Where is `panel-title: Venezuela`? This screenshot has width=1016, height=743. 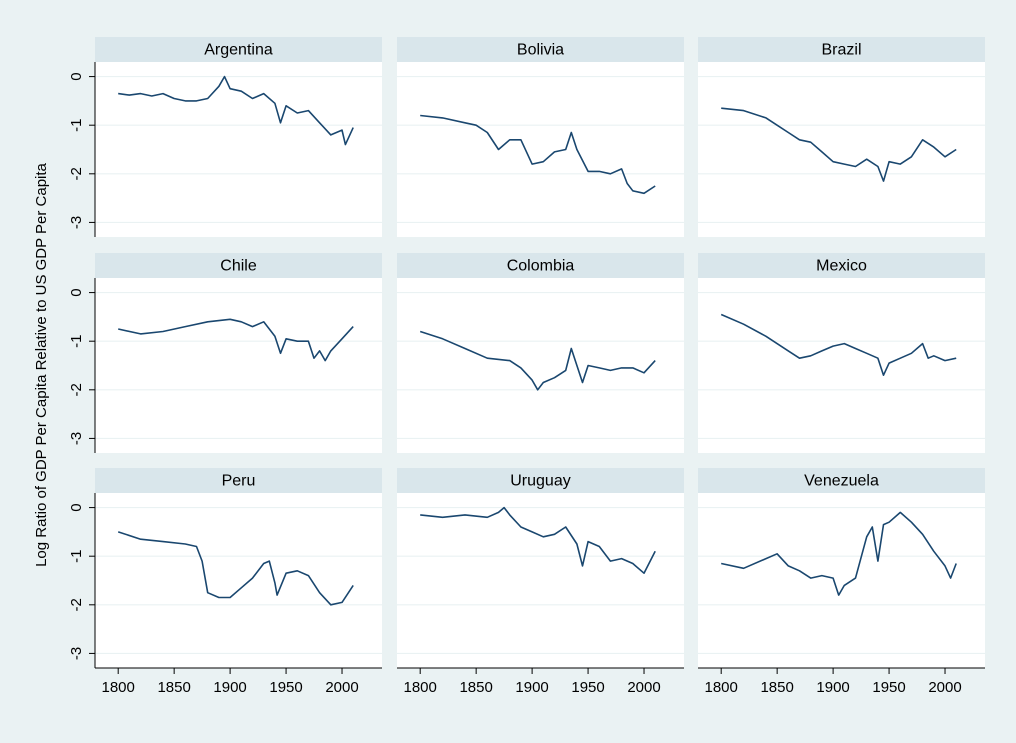 panel-title: Venezuela is located at coordinates (841, 481).